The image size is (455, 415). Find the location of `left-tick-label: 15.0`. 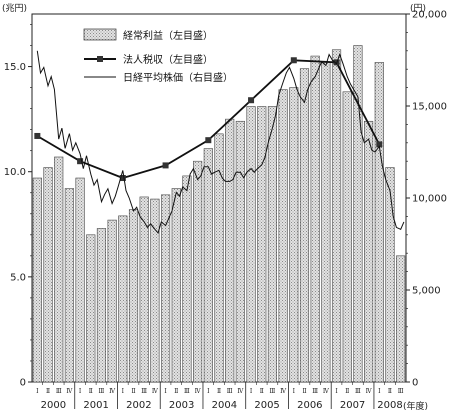

left-tick-label: 15.0 is located at coordinates (15, 67).